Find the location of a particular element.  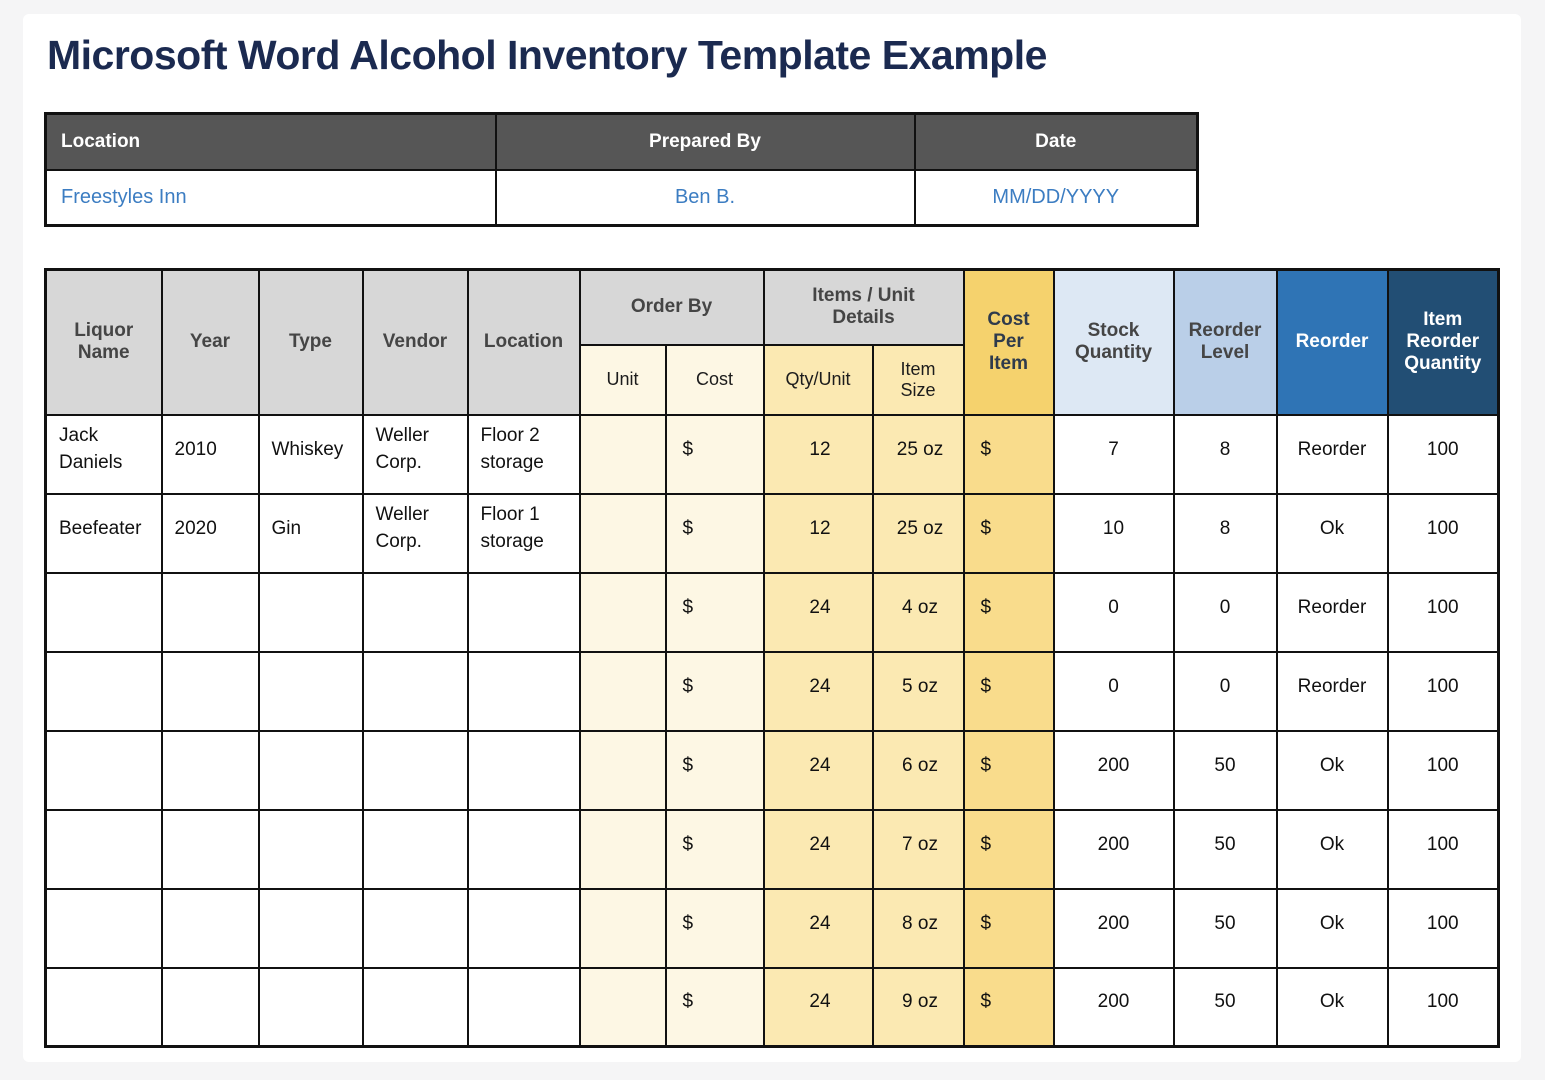

prepared-by-value-field: Ben B. is located at coordinates (705, 197).